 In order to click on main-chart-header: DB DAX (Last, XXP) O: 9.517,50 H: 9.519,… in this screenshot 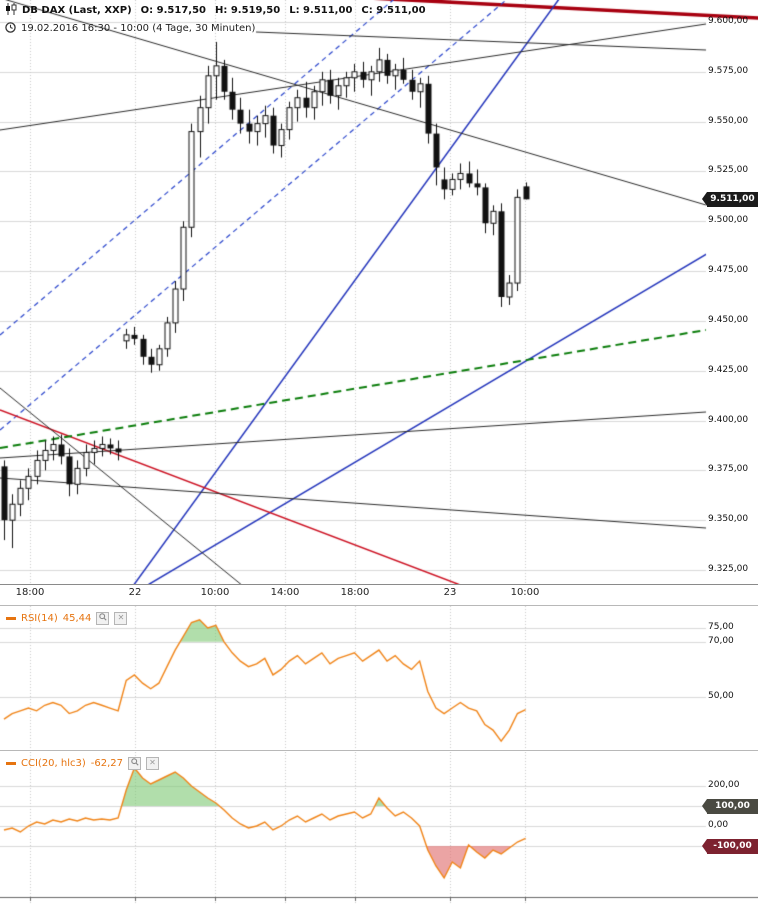, I will do `click(217, 19)`.